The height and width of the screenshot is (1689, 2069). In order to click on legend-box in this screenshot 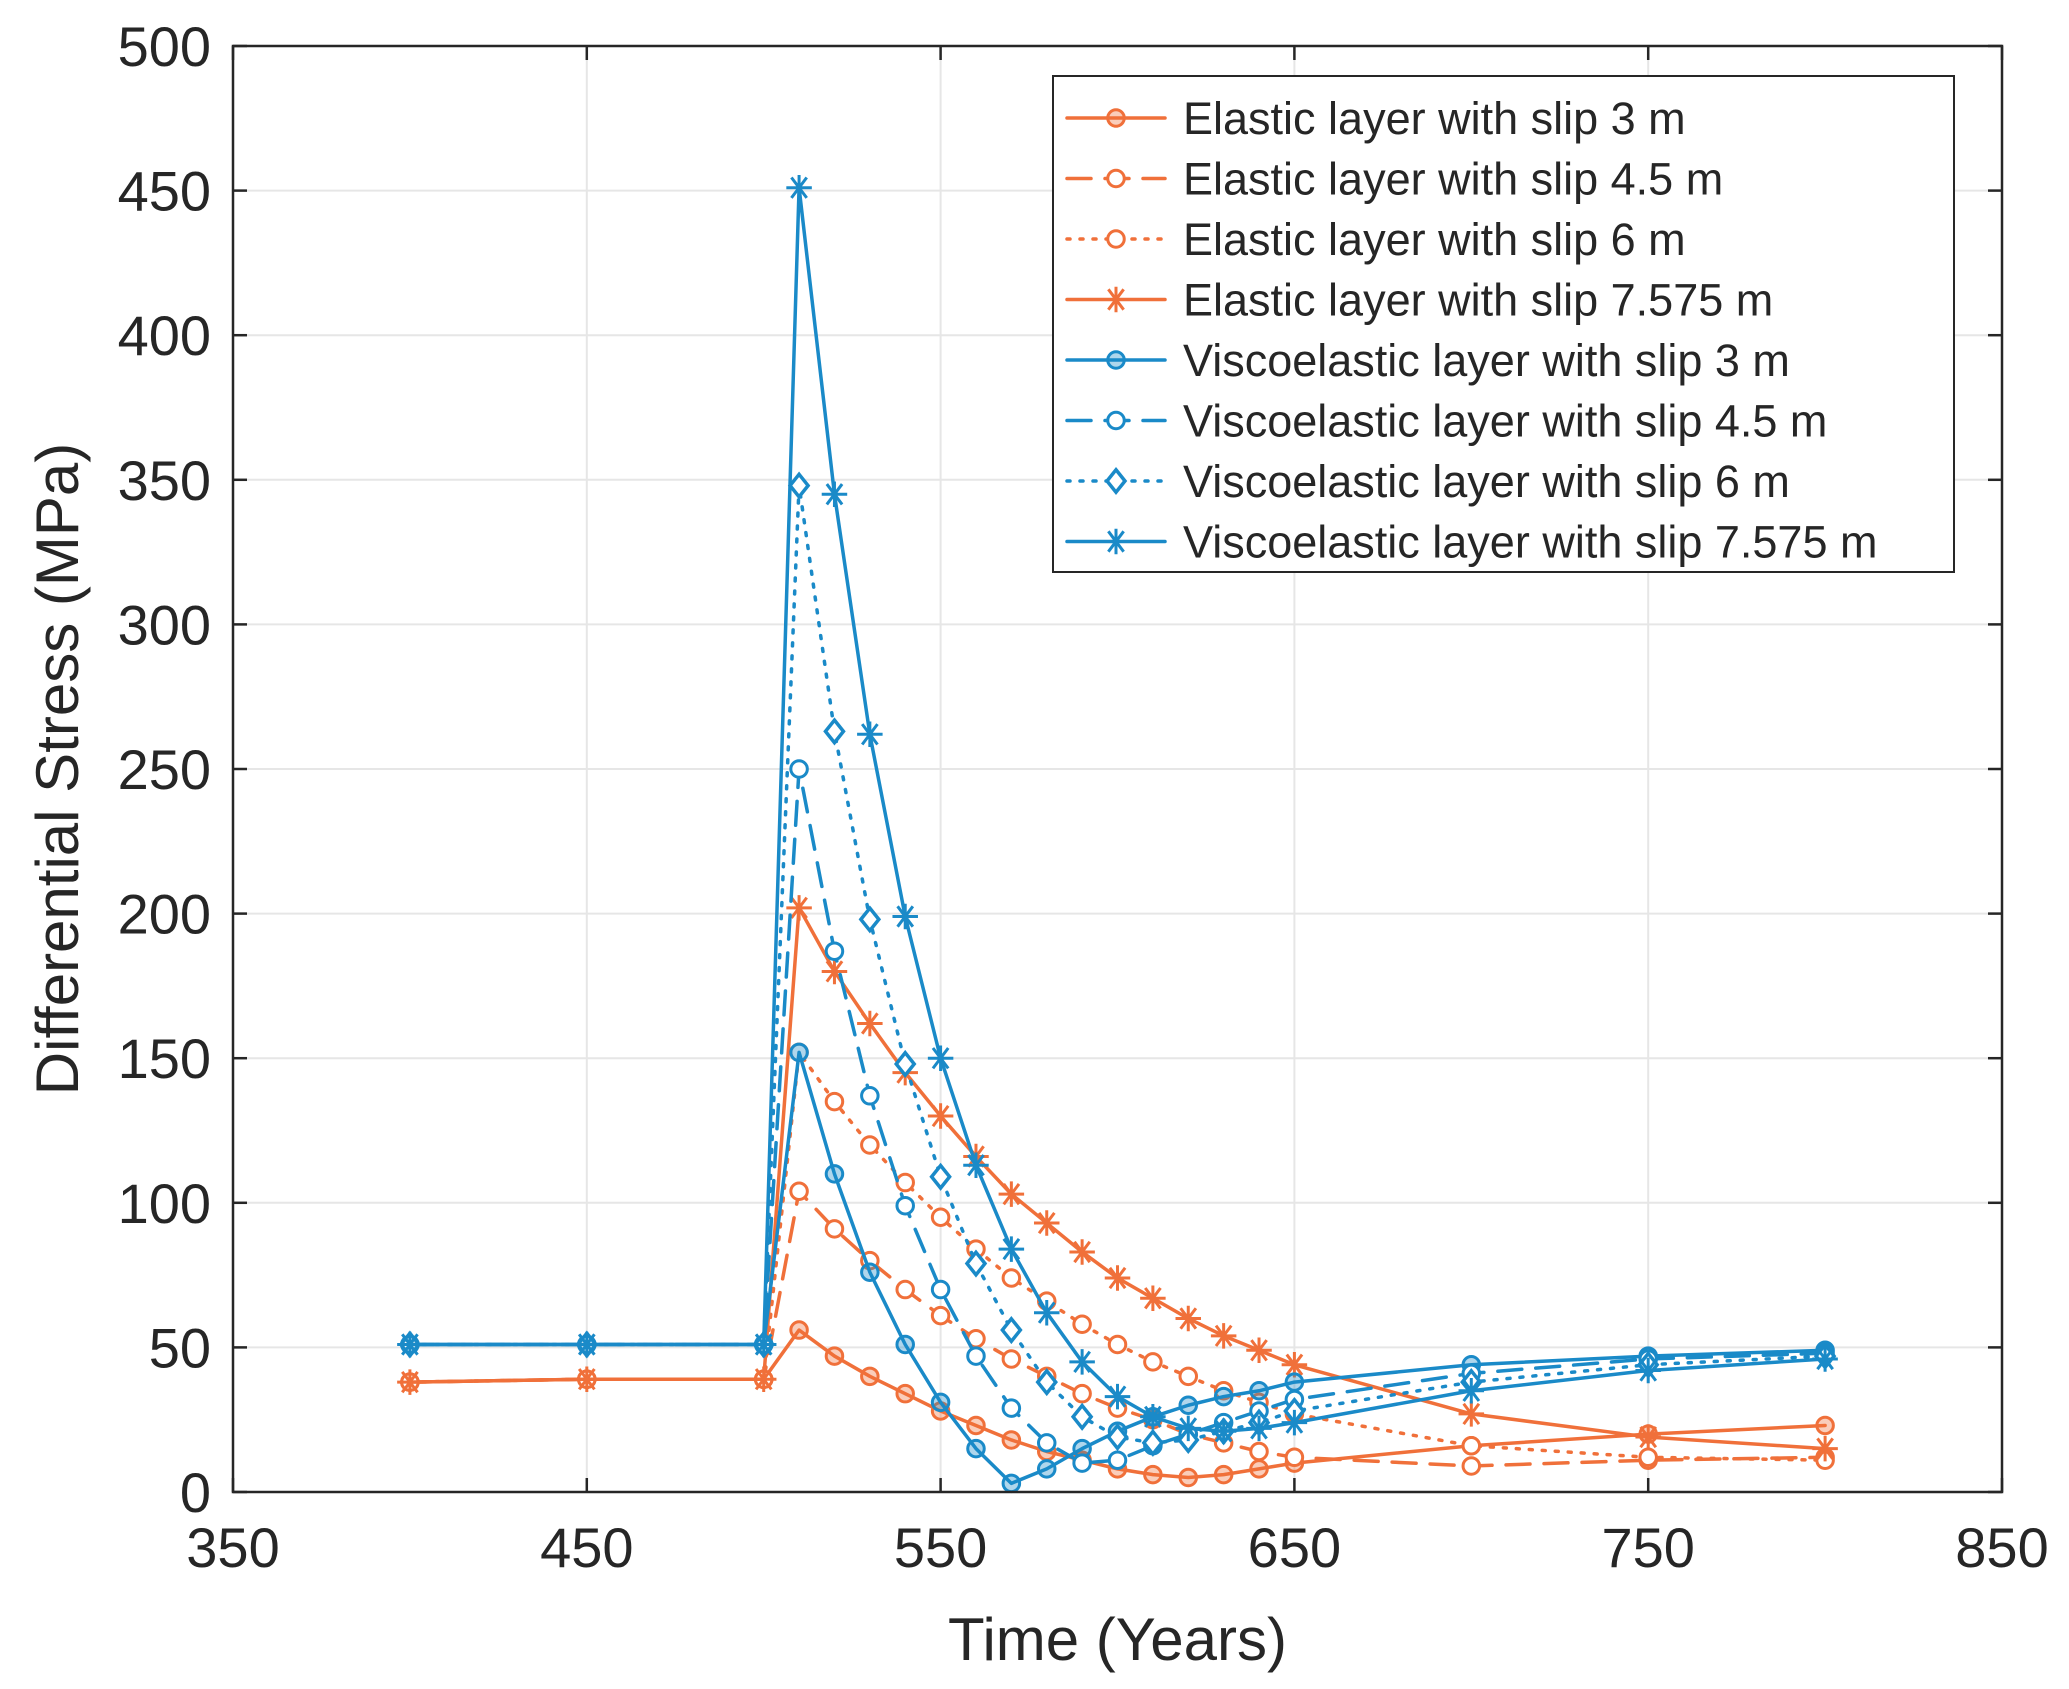, I will do `click(1503, 324)`.